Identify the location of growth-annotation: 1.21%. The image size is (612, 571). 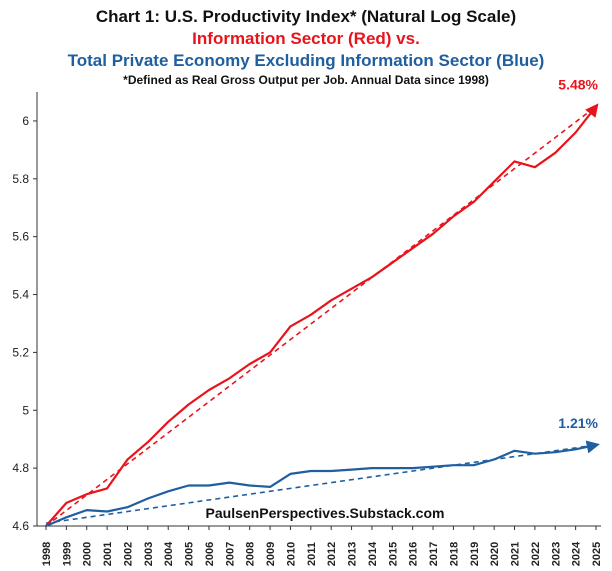
(578, 423).